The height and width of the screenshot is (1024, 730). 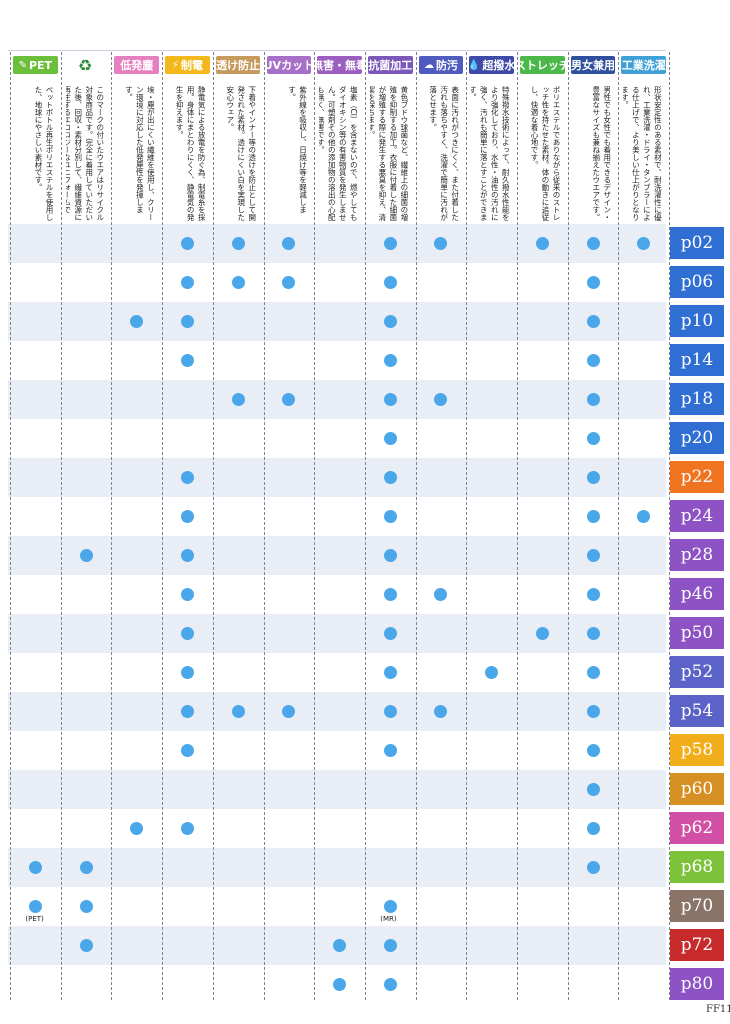 I want to click on page-tab-p62: p62, so click(x=697, y=828).